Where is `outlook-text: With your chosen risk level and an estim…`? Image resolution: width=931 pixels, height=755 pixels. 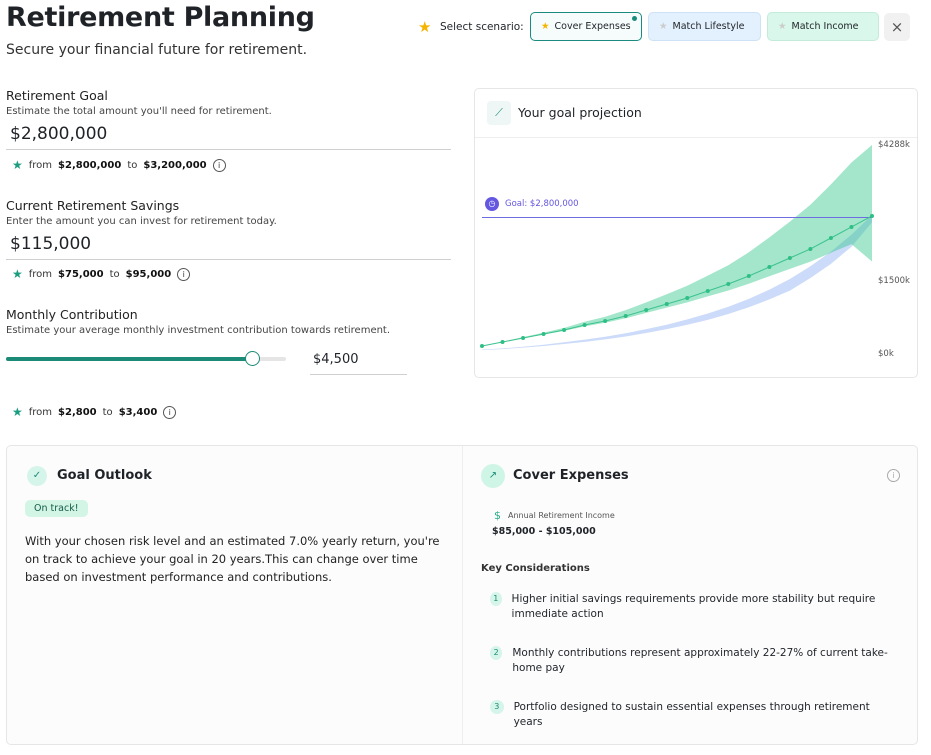
outlook-text: With your chosen risk level and an estim… is located at coordinates (232, 559).